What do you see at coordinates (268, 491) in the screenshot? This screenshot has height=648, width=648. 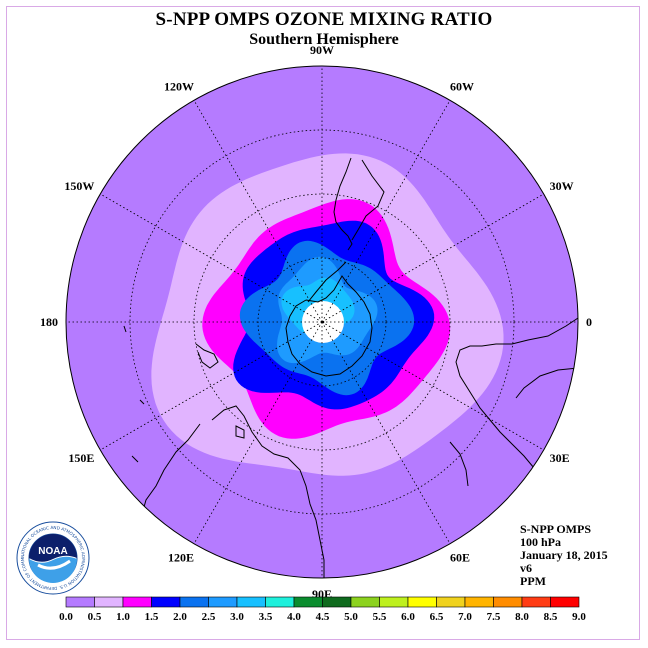 I see `coast-australia` at bounding box center [268, 491].